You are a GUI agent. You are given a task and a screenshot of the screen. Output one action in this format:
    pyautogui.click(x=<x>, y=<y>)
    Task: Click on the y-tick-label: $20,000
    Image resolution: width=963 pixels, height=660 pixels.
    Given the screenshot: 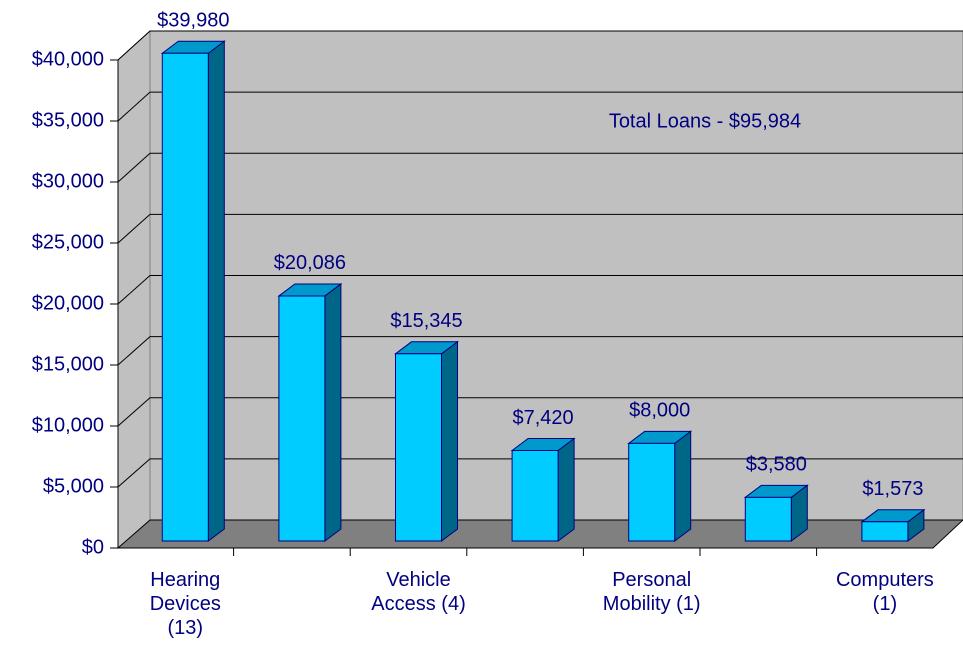 What is the action you would take?
    pyautogui.click(x=68, y=303)
    